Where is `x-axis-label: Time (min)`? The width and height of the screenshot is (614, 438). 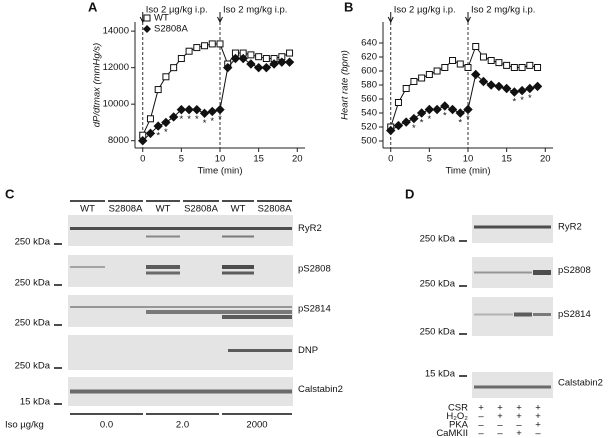
x-axis-label: Time (min) is located at coordinates (219, 171).